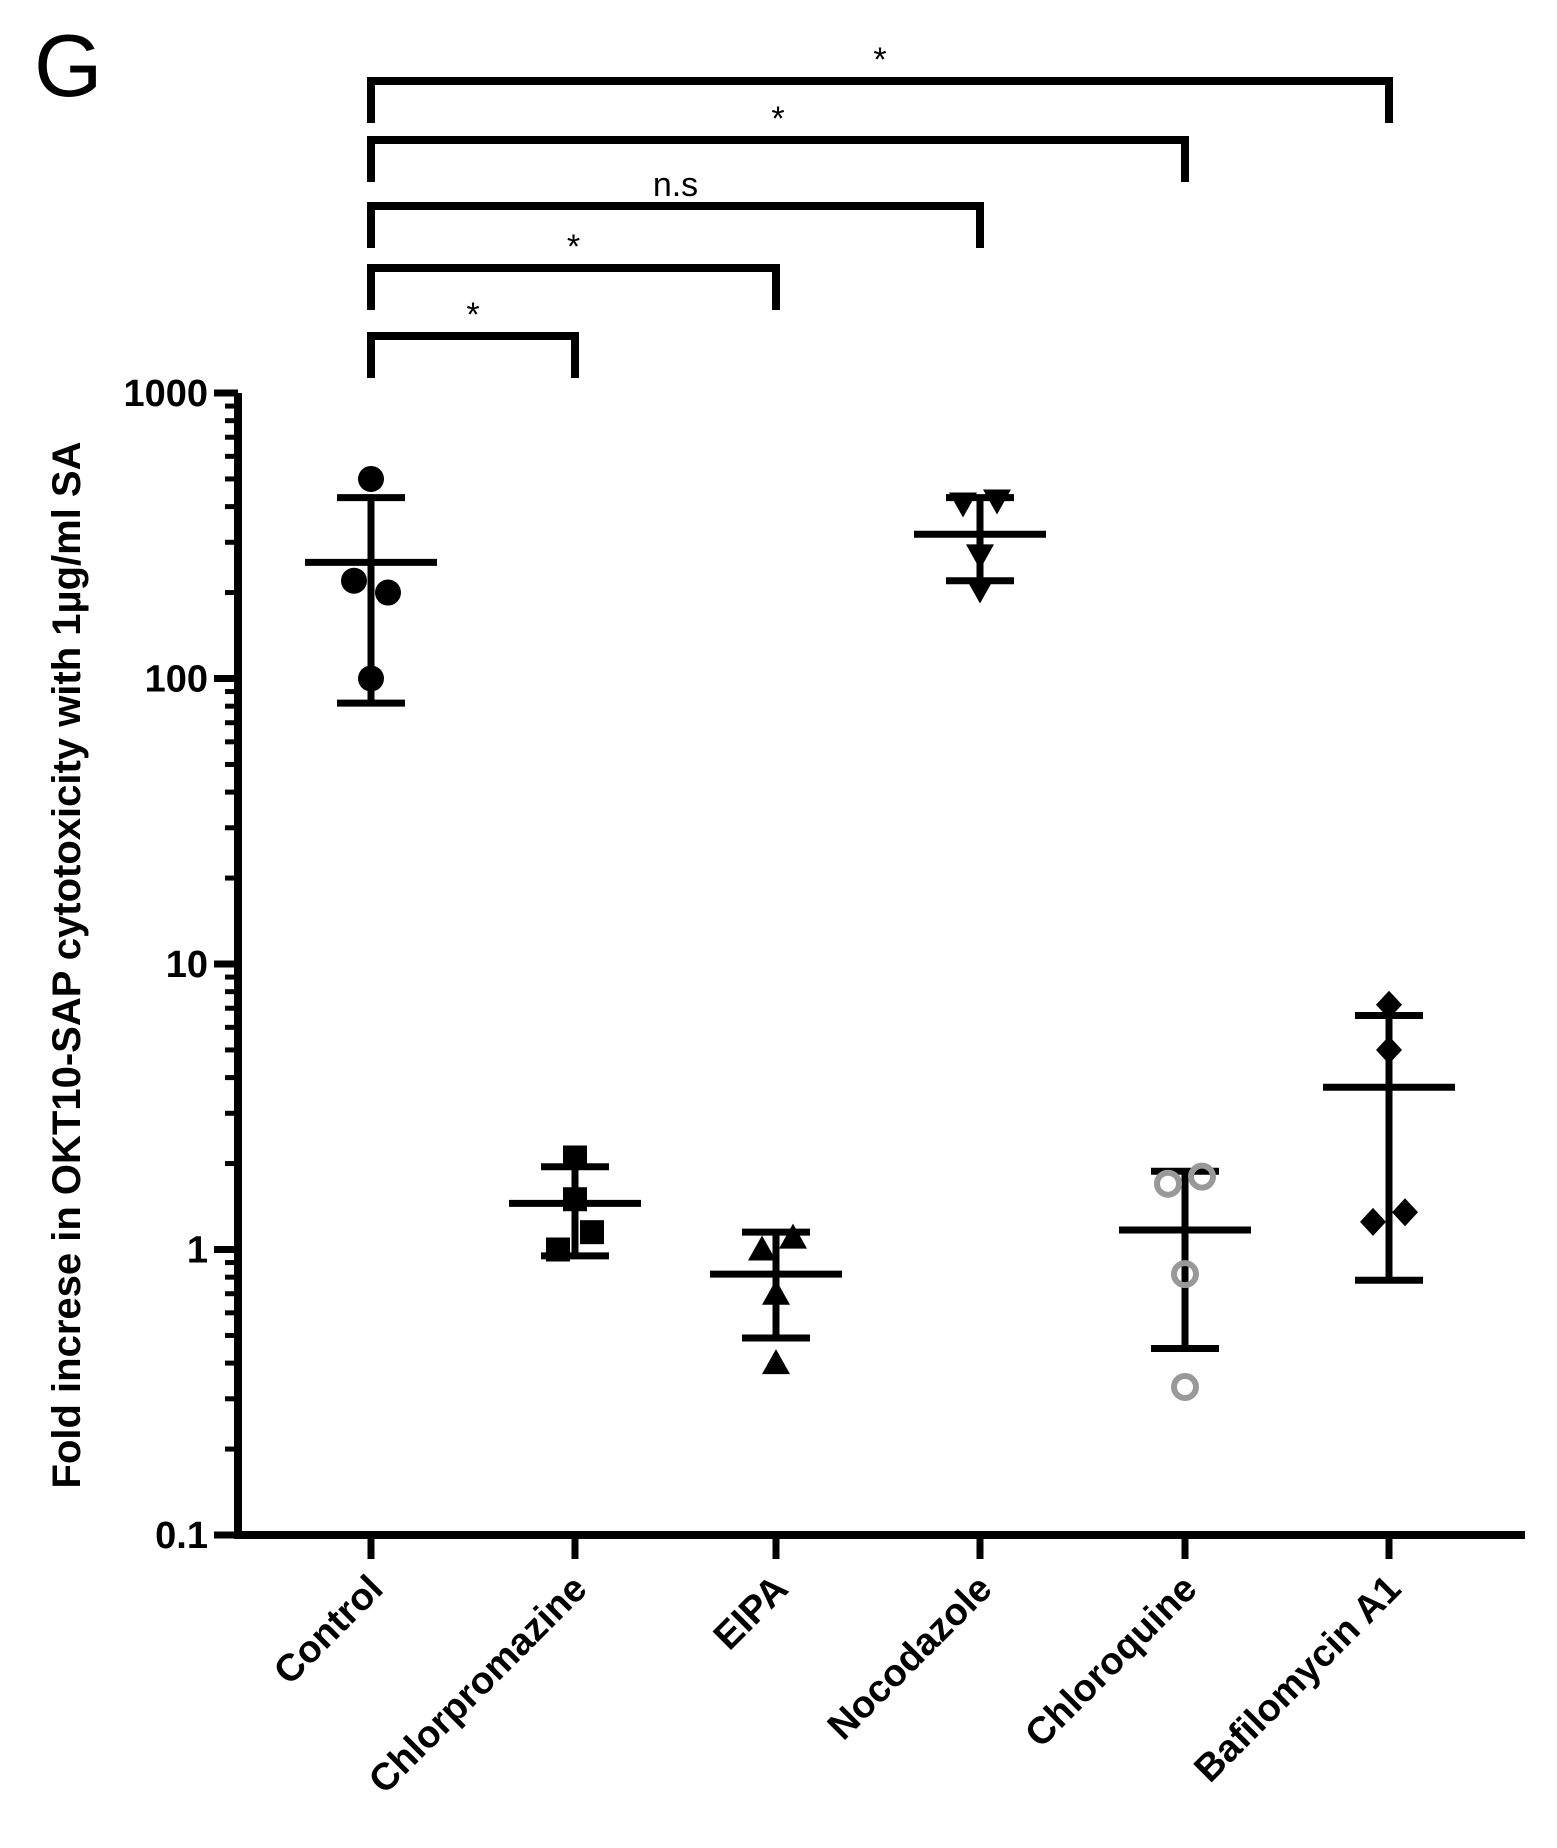 The image size is (1557, 1848). Describe the element at coordinates (371, 586) in the screenshot. I see `group-control` at that location.